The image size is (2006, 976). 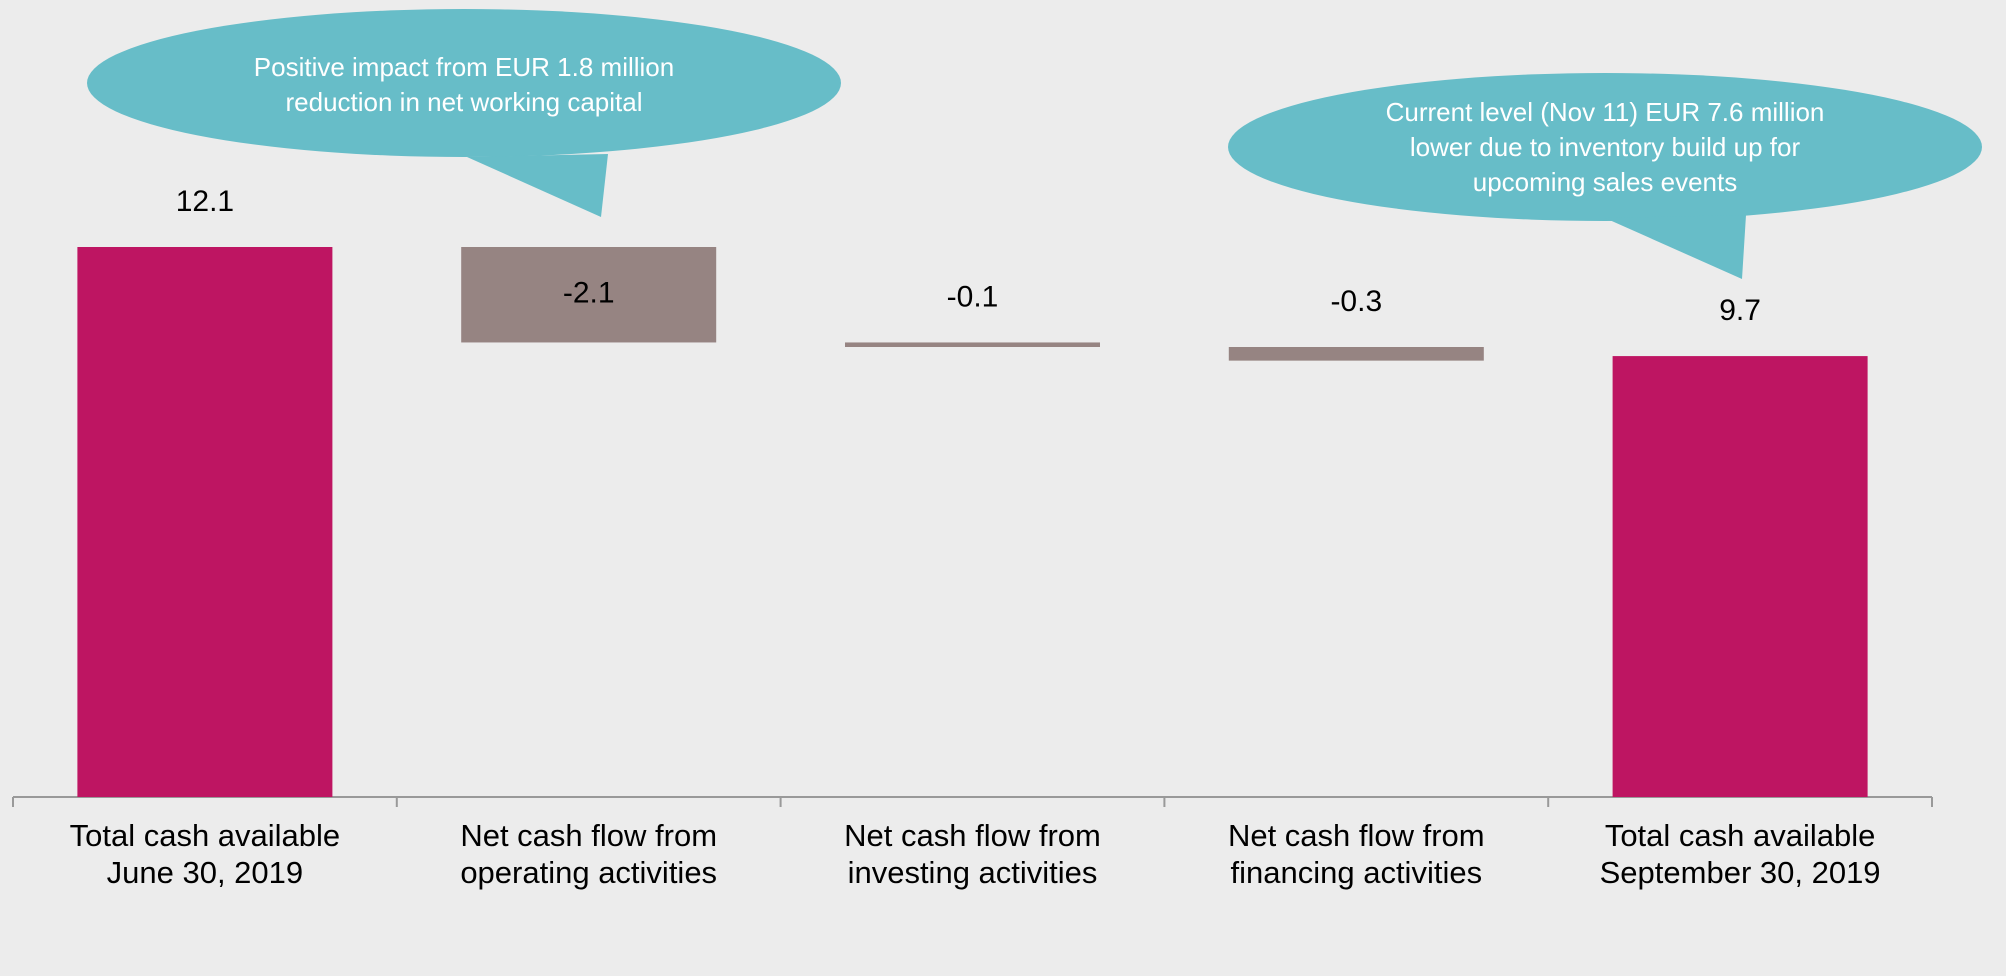 I want to click on x-tick-label: Net cash flow from operating activities, so click(x=589, y=854).